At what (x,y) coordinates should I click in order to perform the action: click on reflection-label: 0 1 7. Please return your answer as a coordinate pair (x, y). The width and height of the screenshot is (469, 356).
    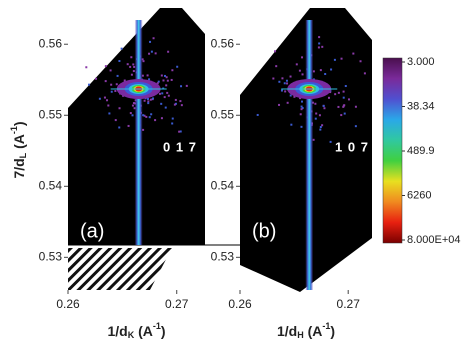
    Looking at the image, I should click on (180, 146).